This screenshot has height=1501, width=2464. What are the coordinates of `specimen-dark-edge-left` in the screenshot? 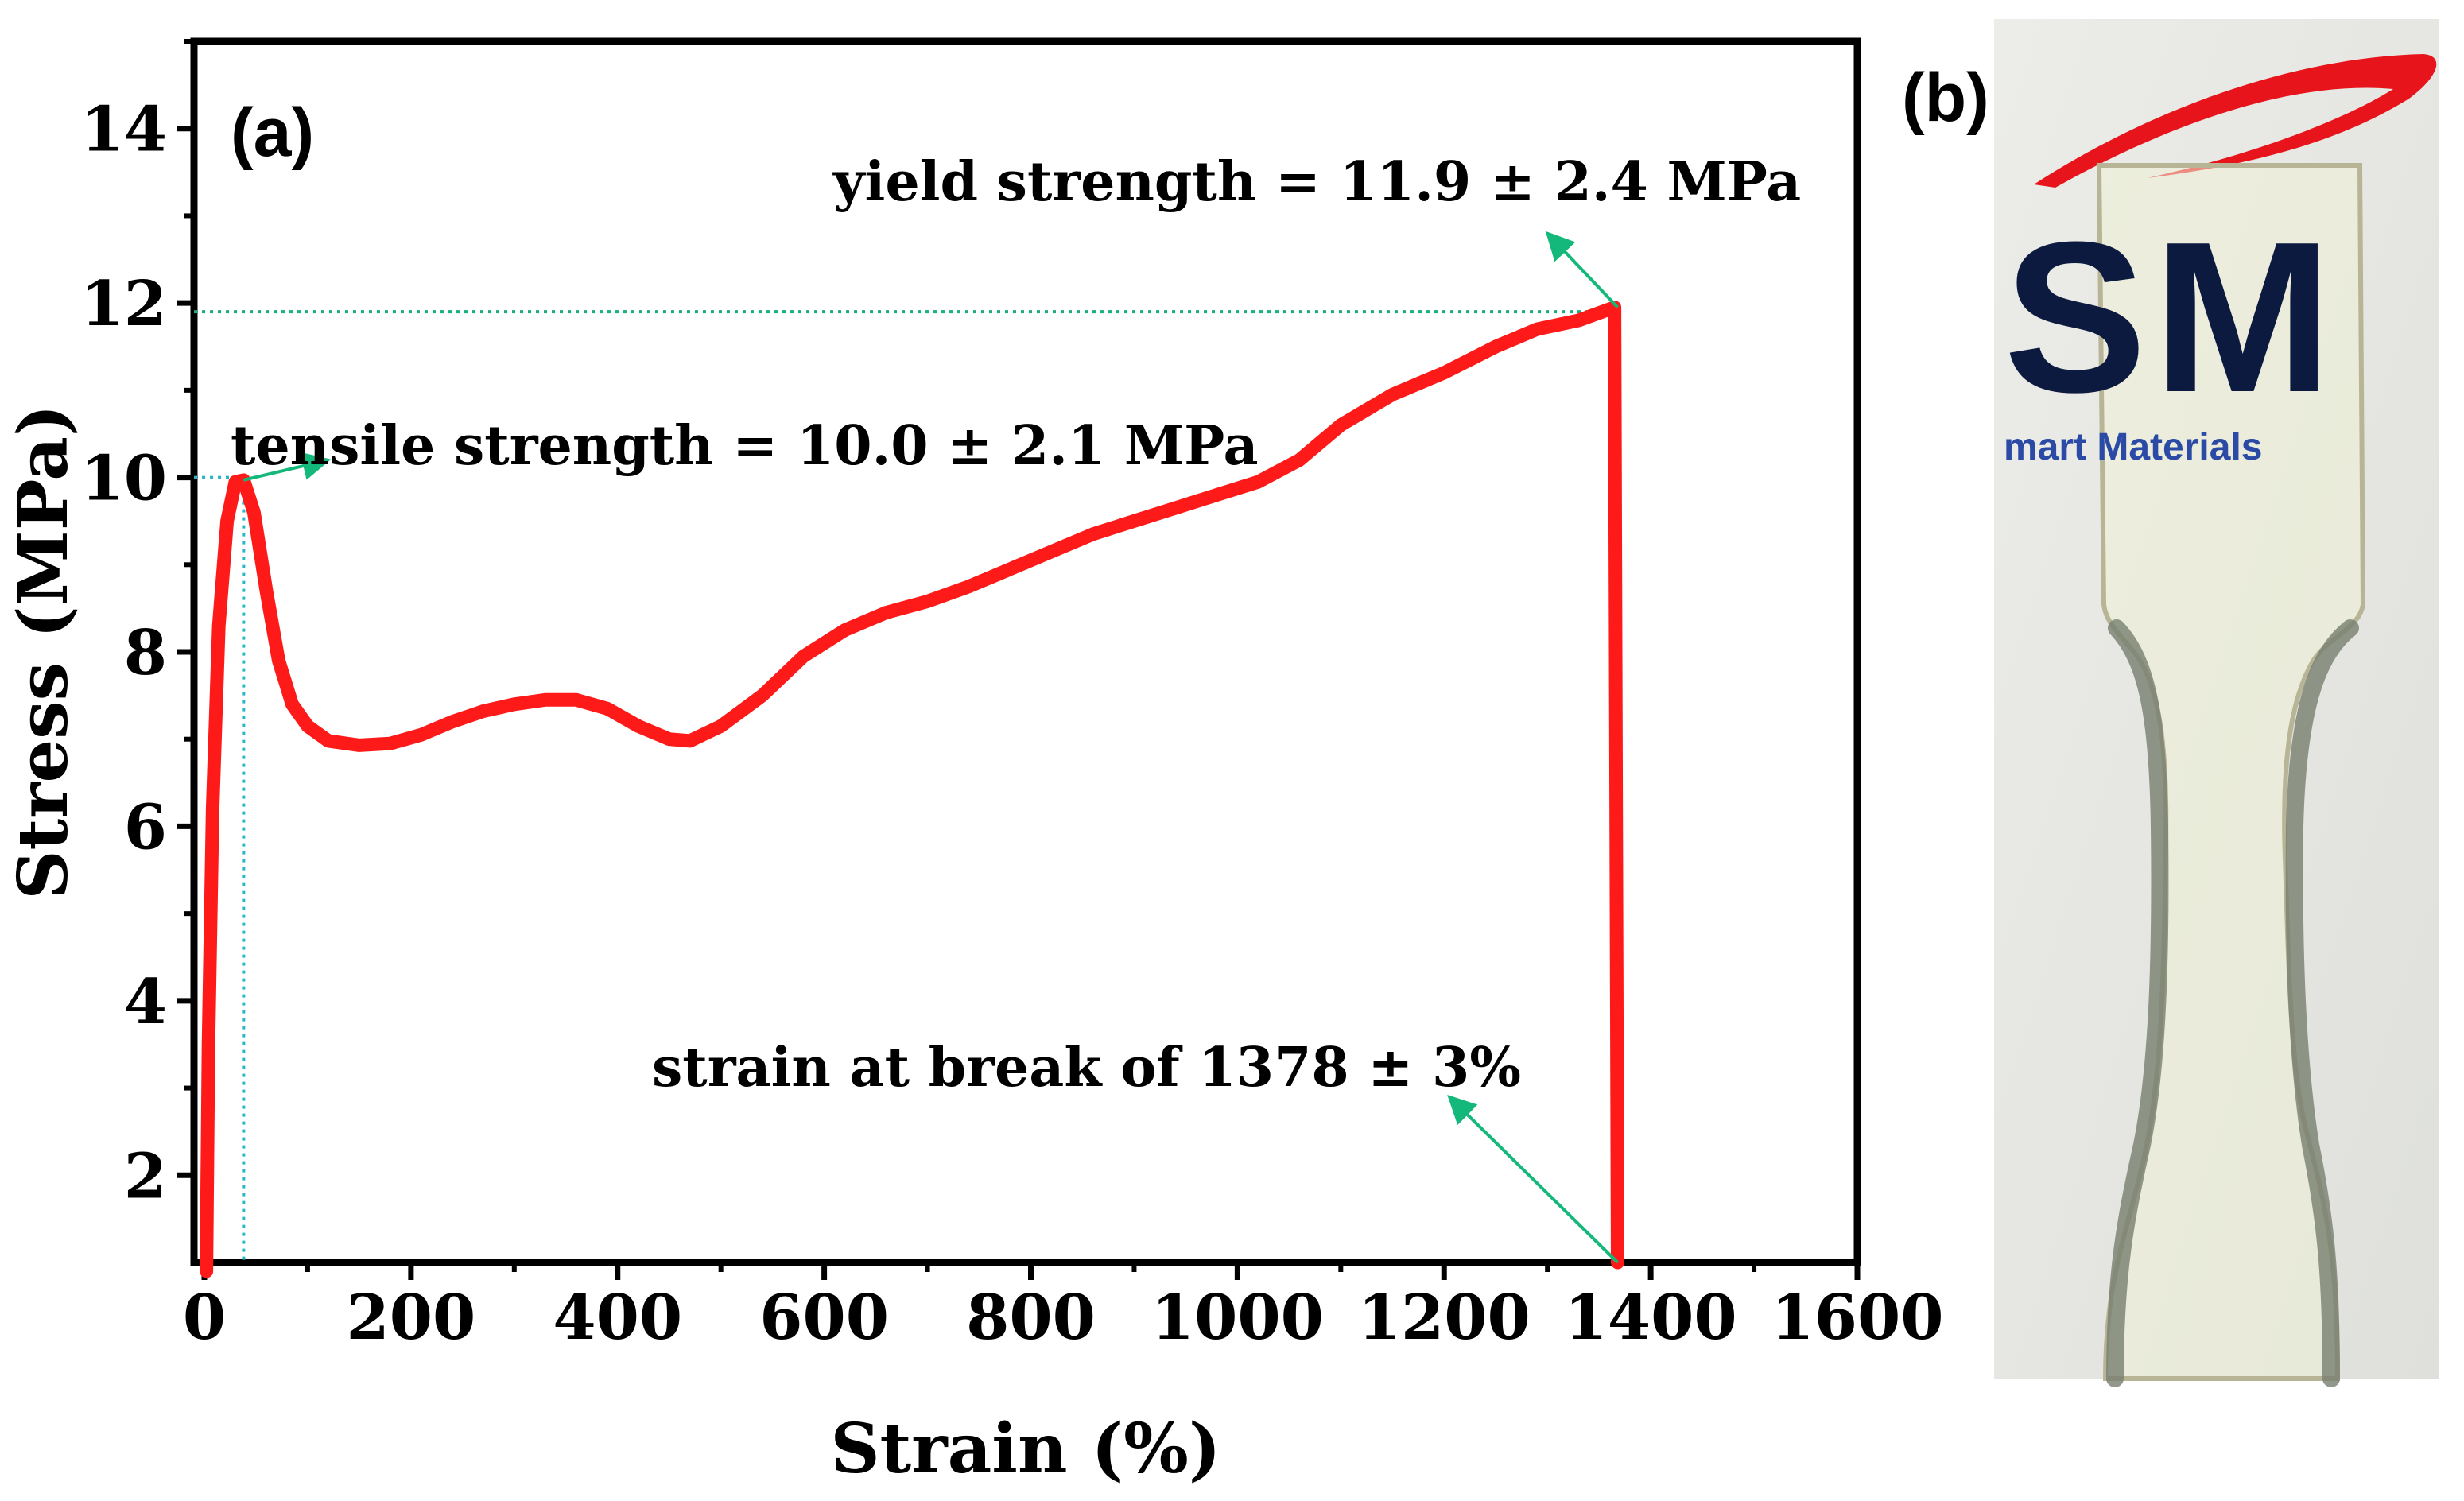 It's located at (2137, 1003).